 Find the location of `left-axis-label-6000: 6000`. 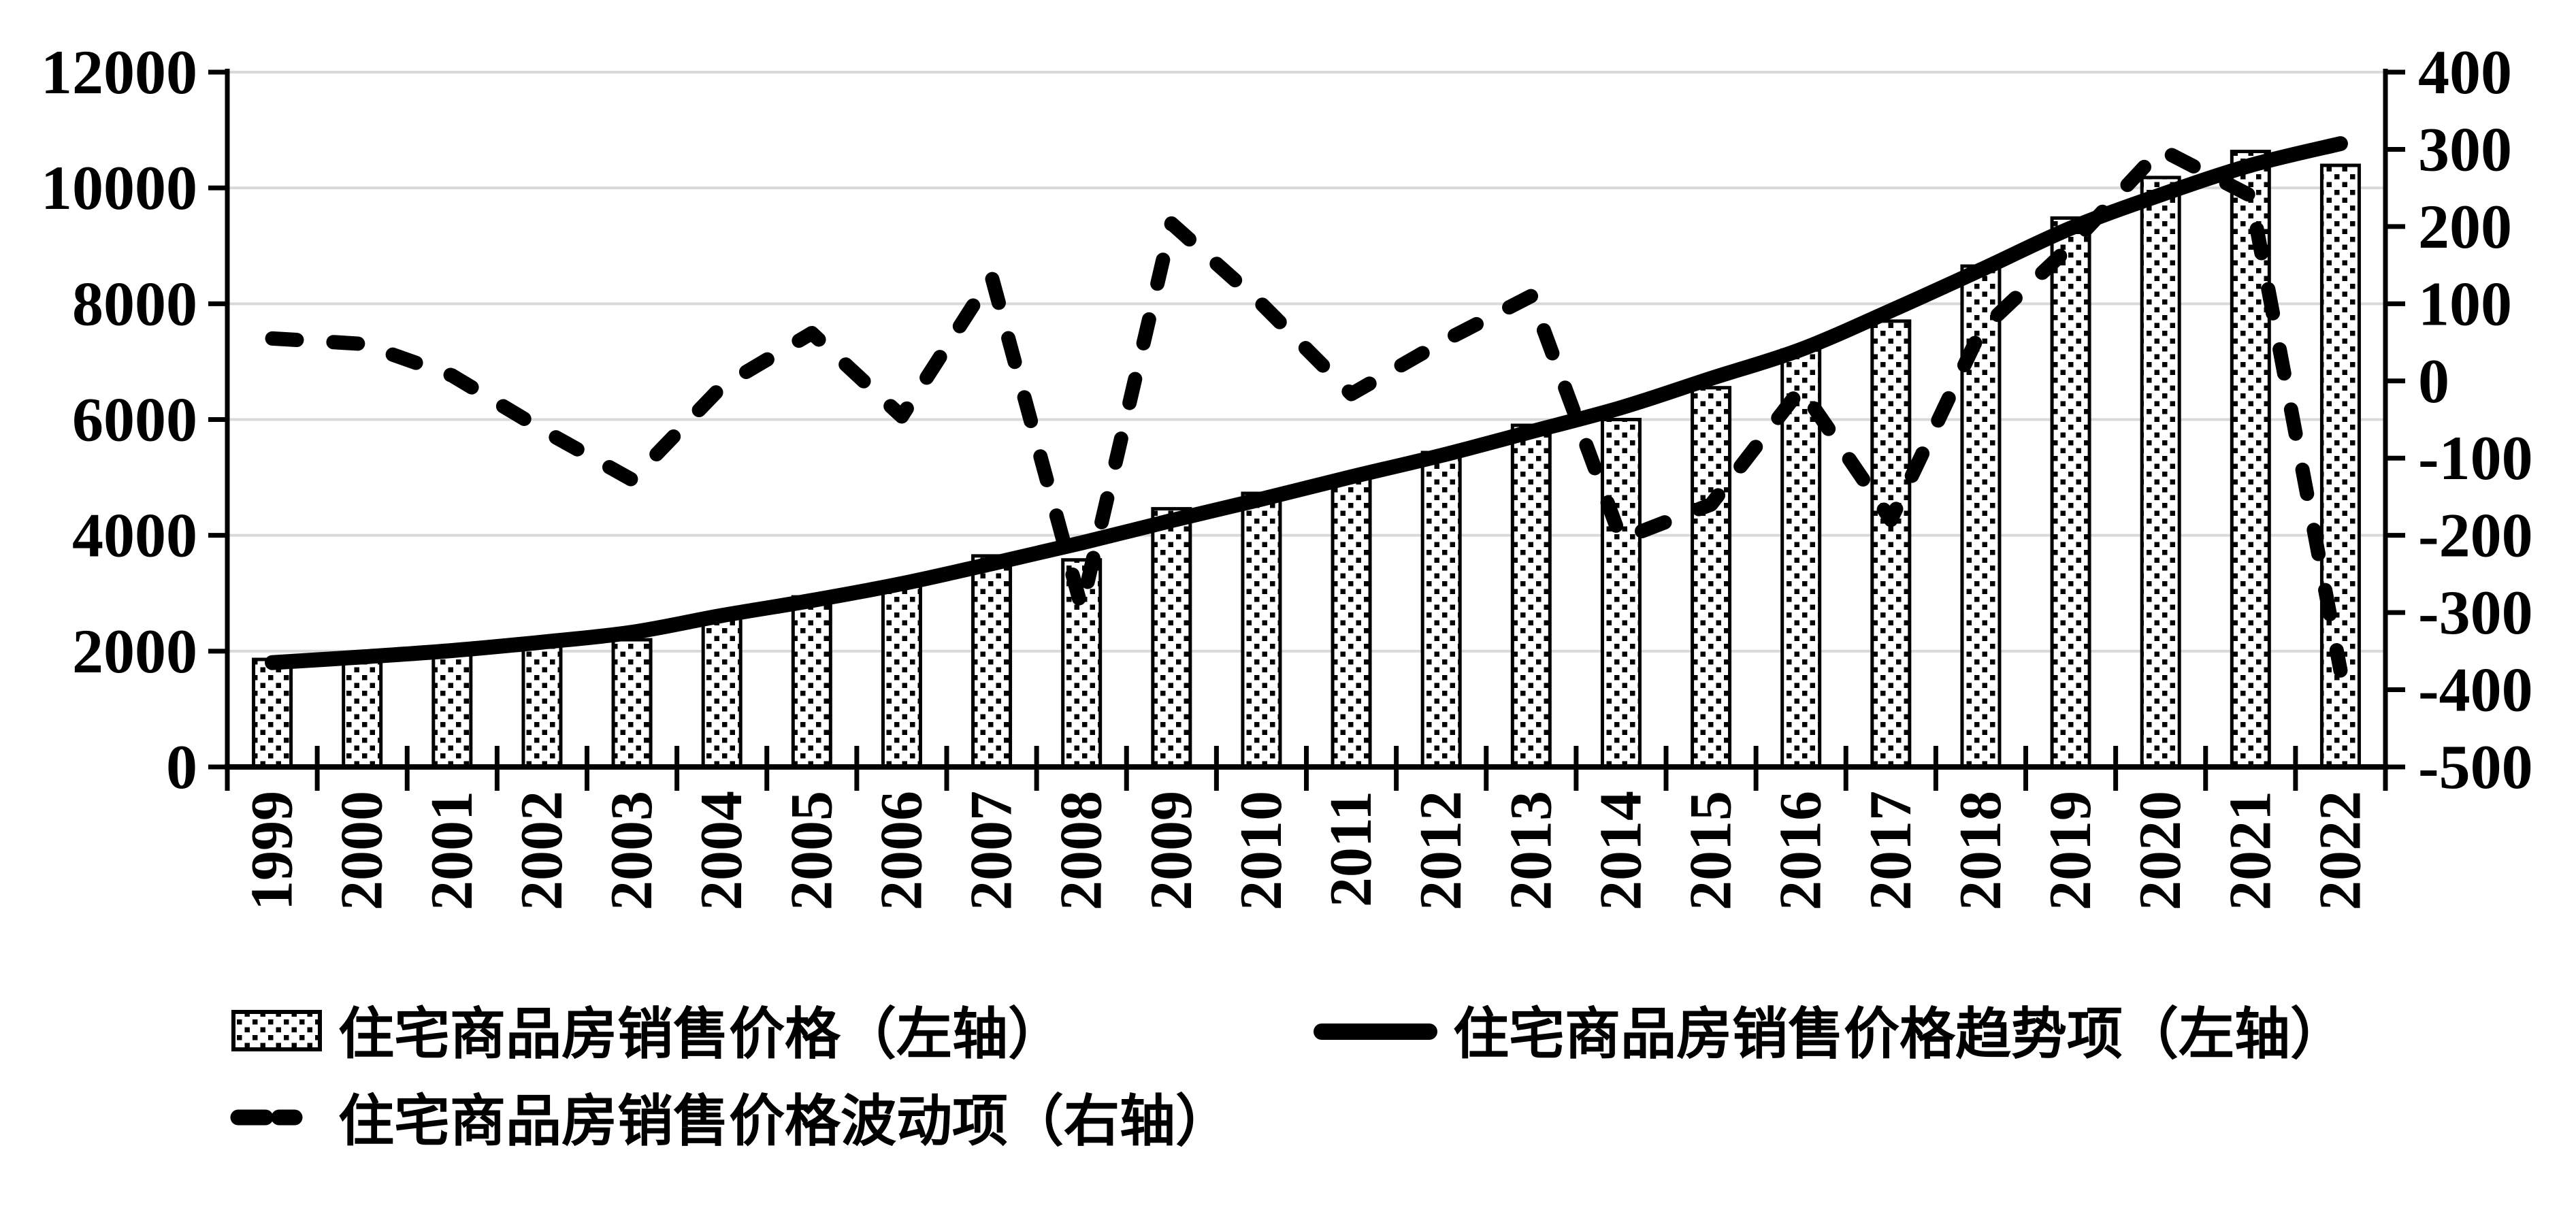

left-axis-label-6000: 6000 is located at coordinates (134, 420).